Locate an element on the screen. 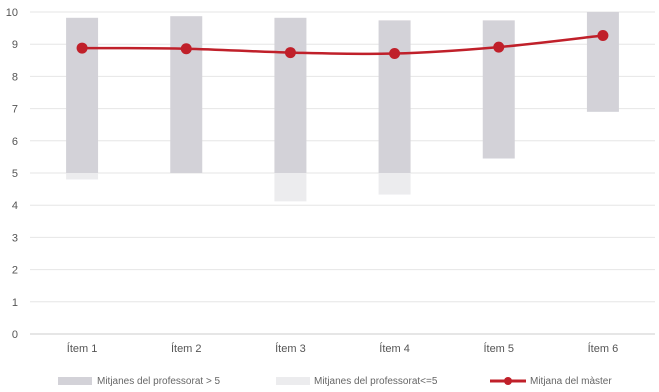 The width and height of the screenshot is (659, 392). y-tick-label: 4 is located at coordinates (15, 206).